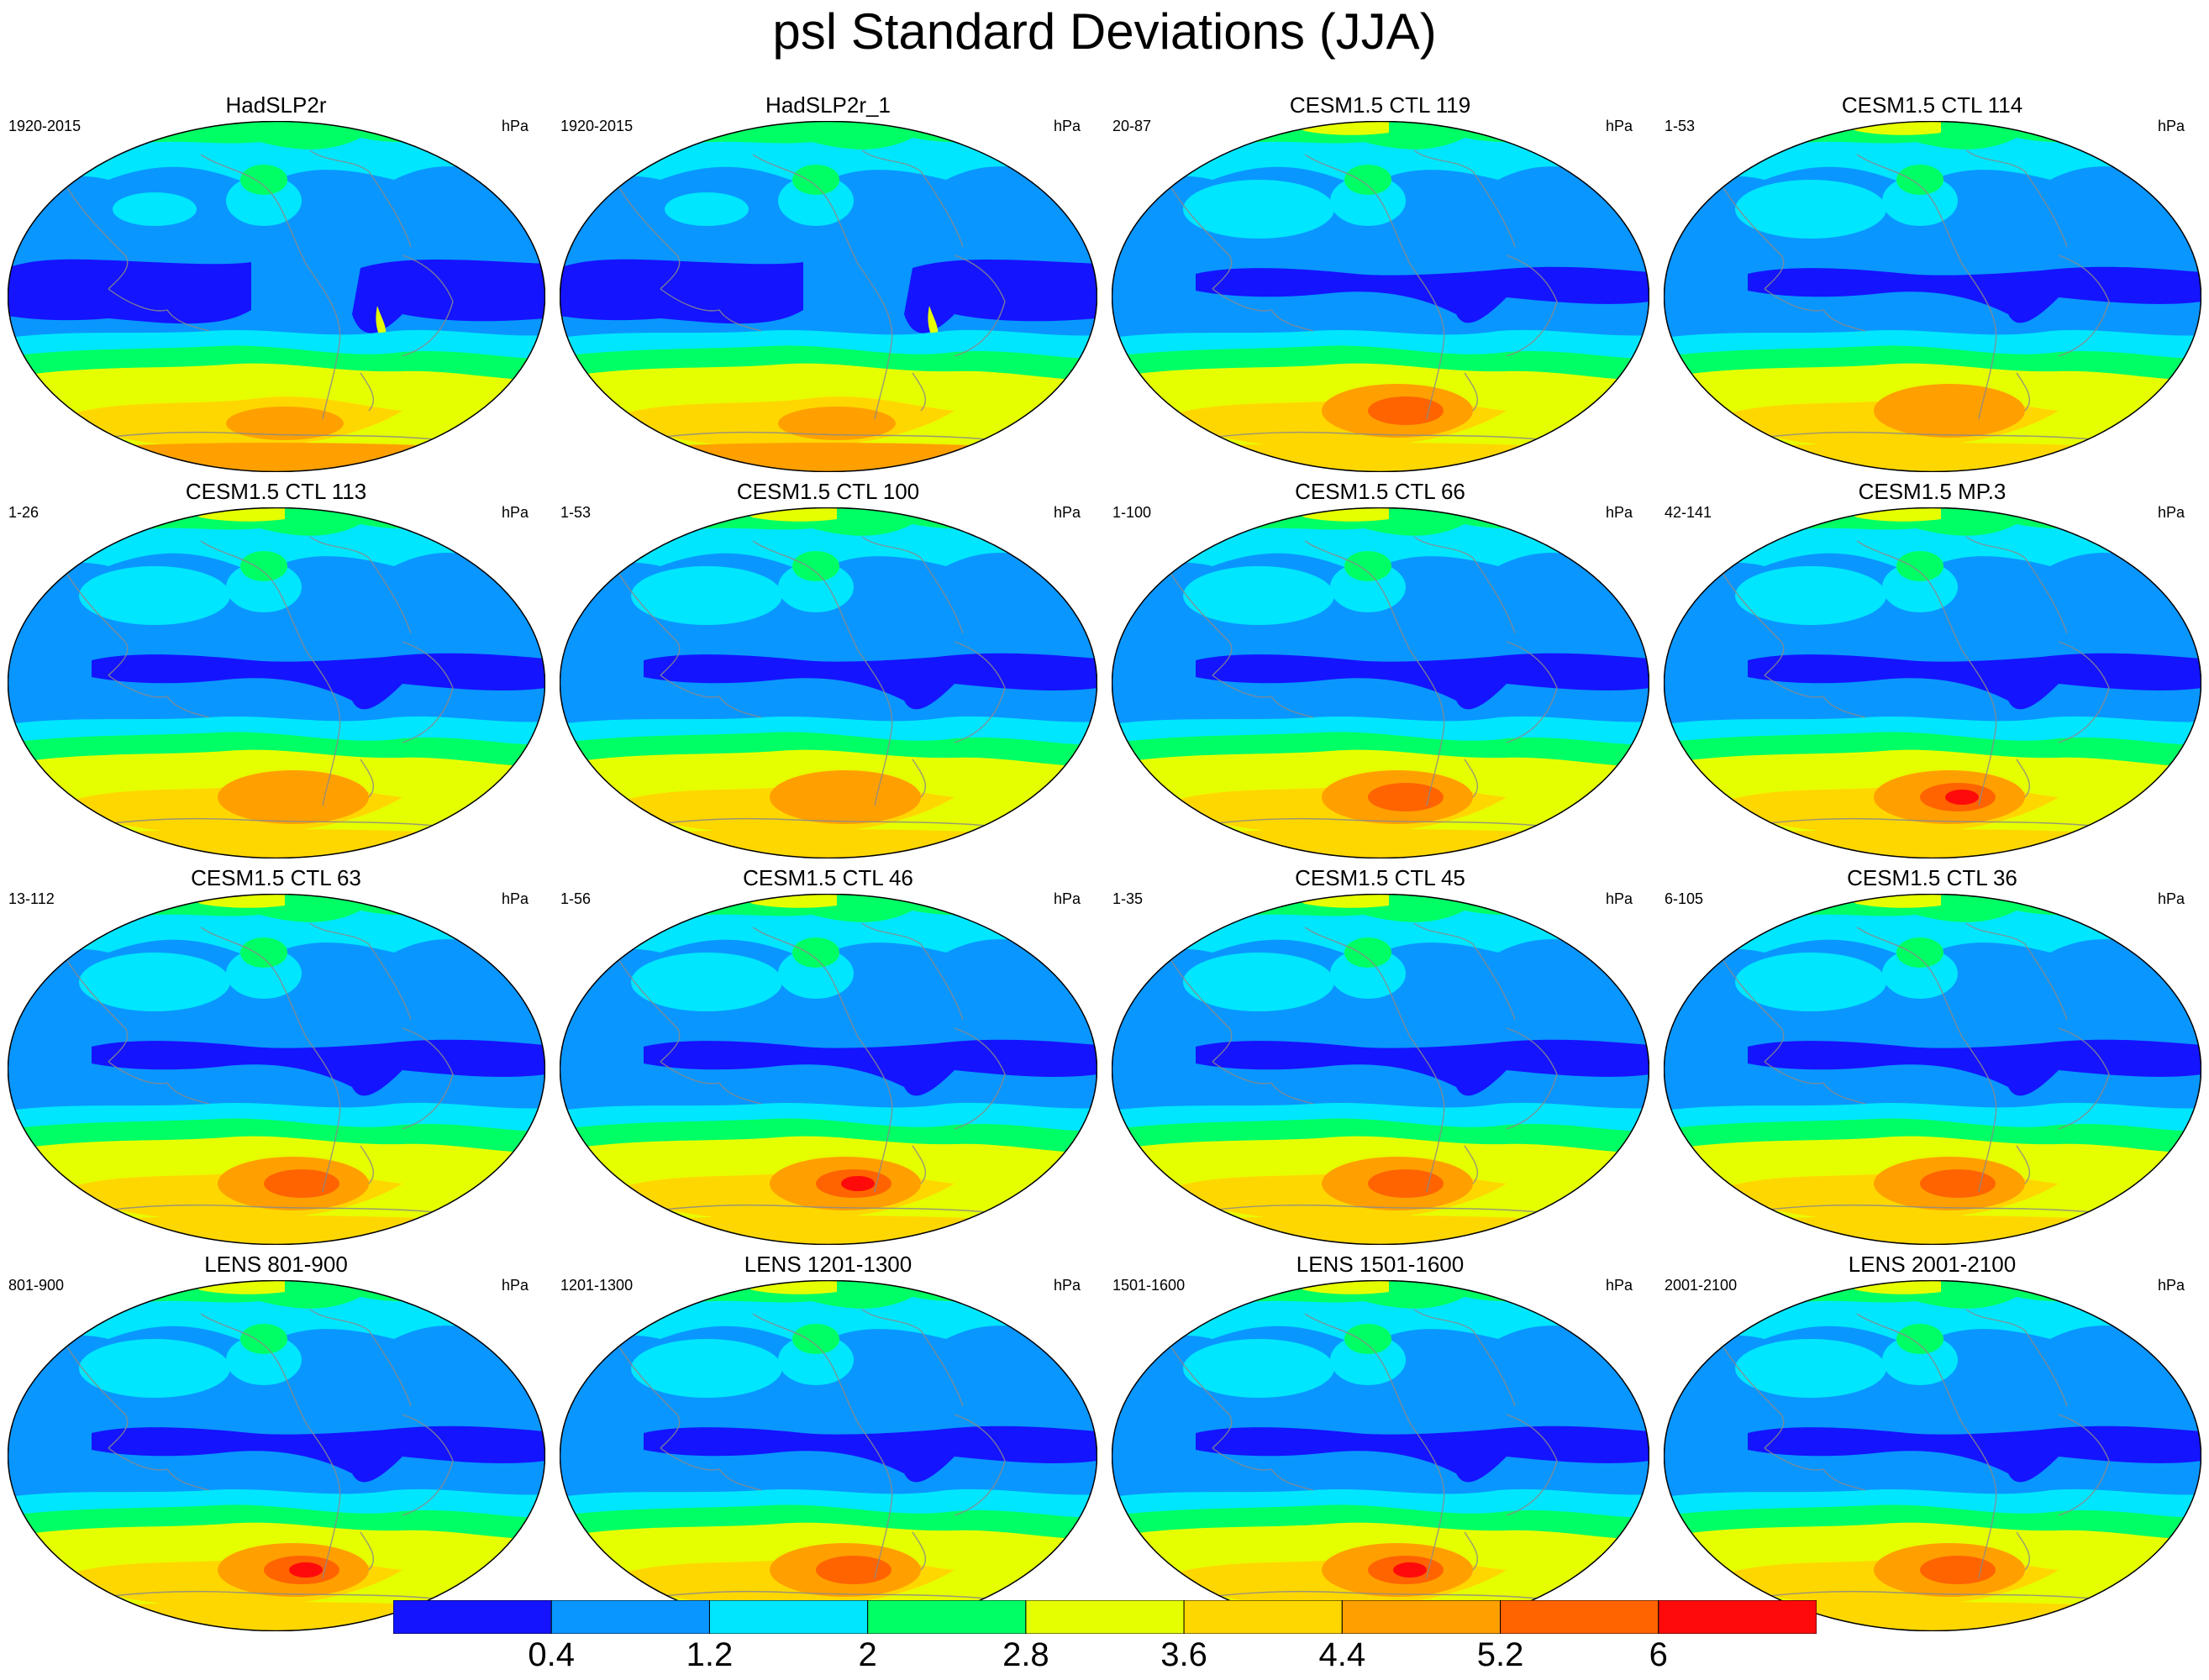 This screenshot has height=1680, width=2209. Describe the element at coordinates (1128, 898) in the screenshot. I see `panel-years: 1-35` at that location.